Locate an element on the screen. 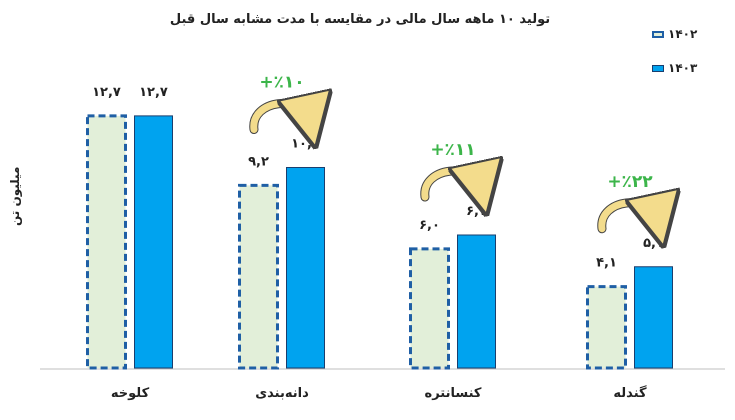  legend-item-1403: ۱۴۰۳ is located at coordinates (687, 68).